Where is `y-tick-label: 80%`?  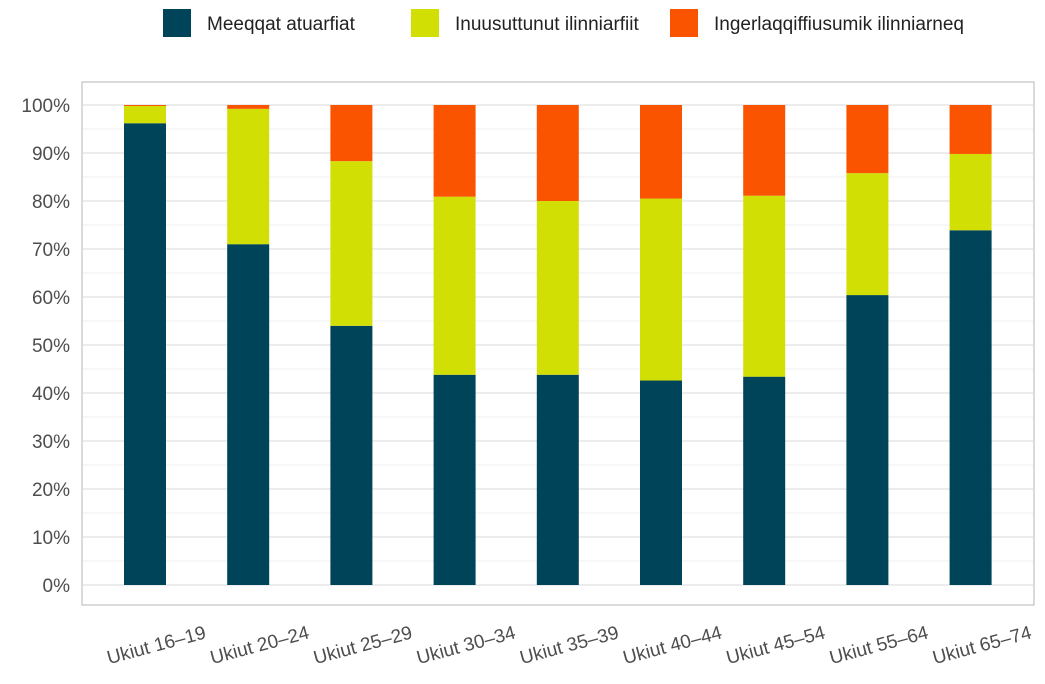
y-tick-label: 80% is located at coordinates (51, 202).